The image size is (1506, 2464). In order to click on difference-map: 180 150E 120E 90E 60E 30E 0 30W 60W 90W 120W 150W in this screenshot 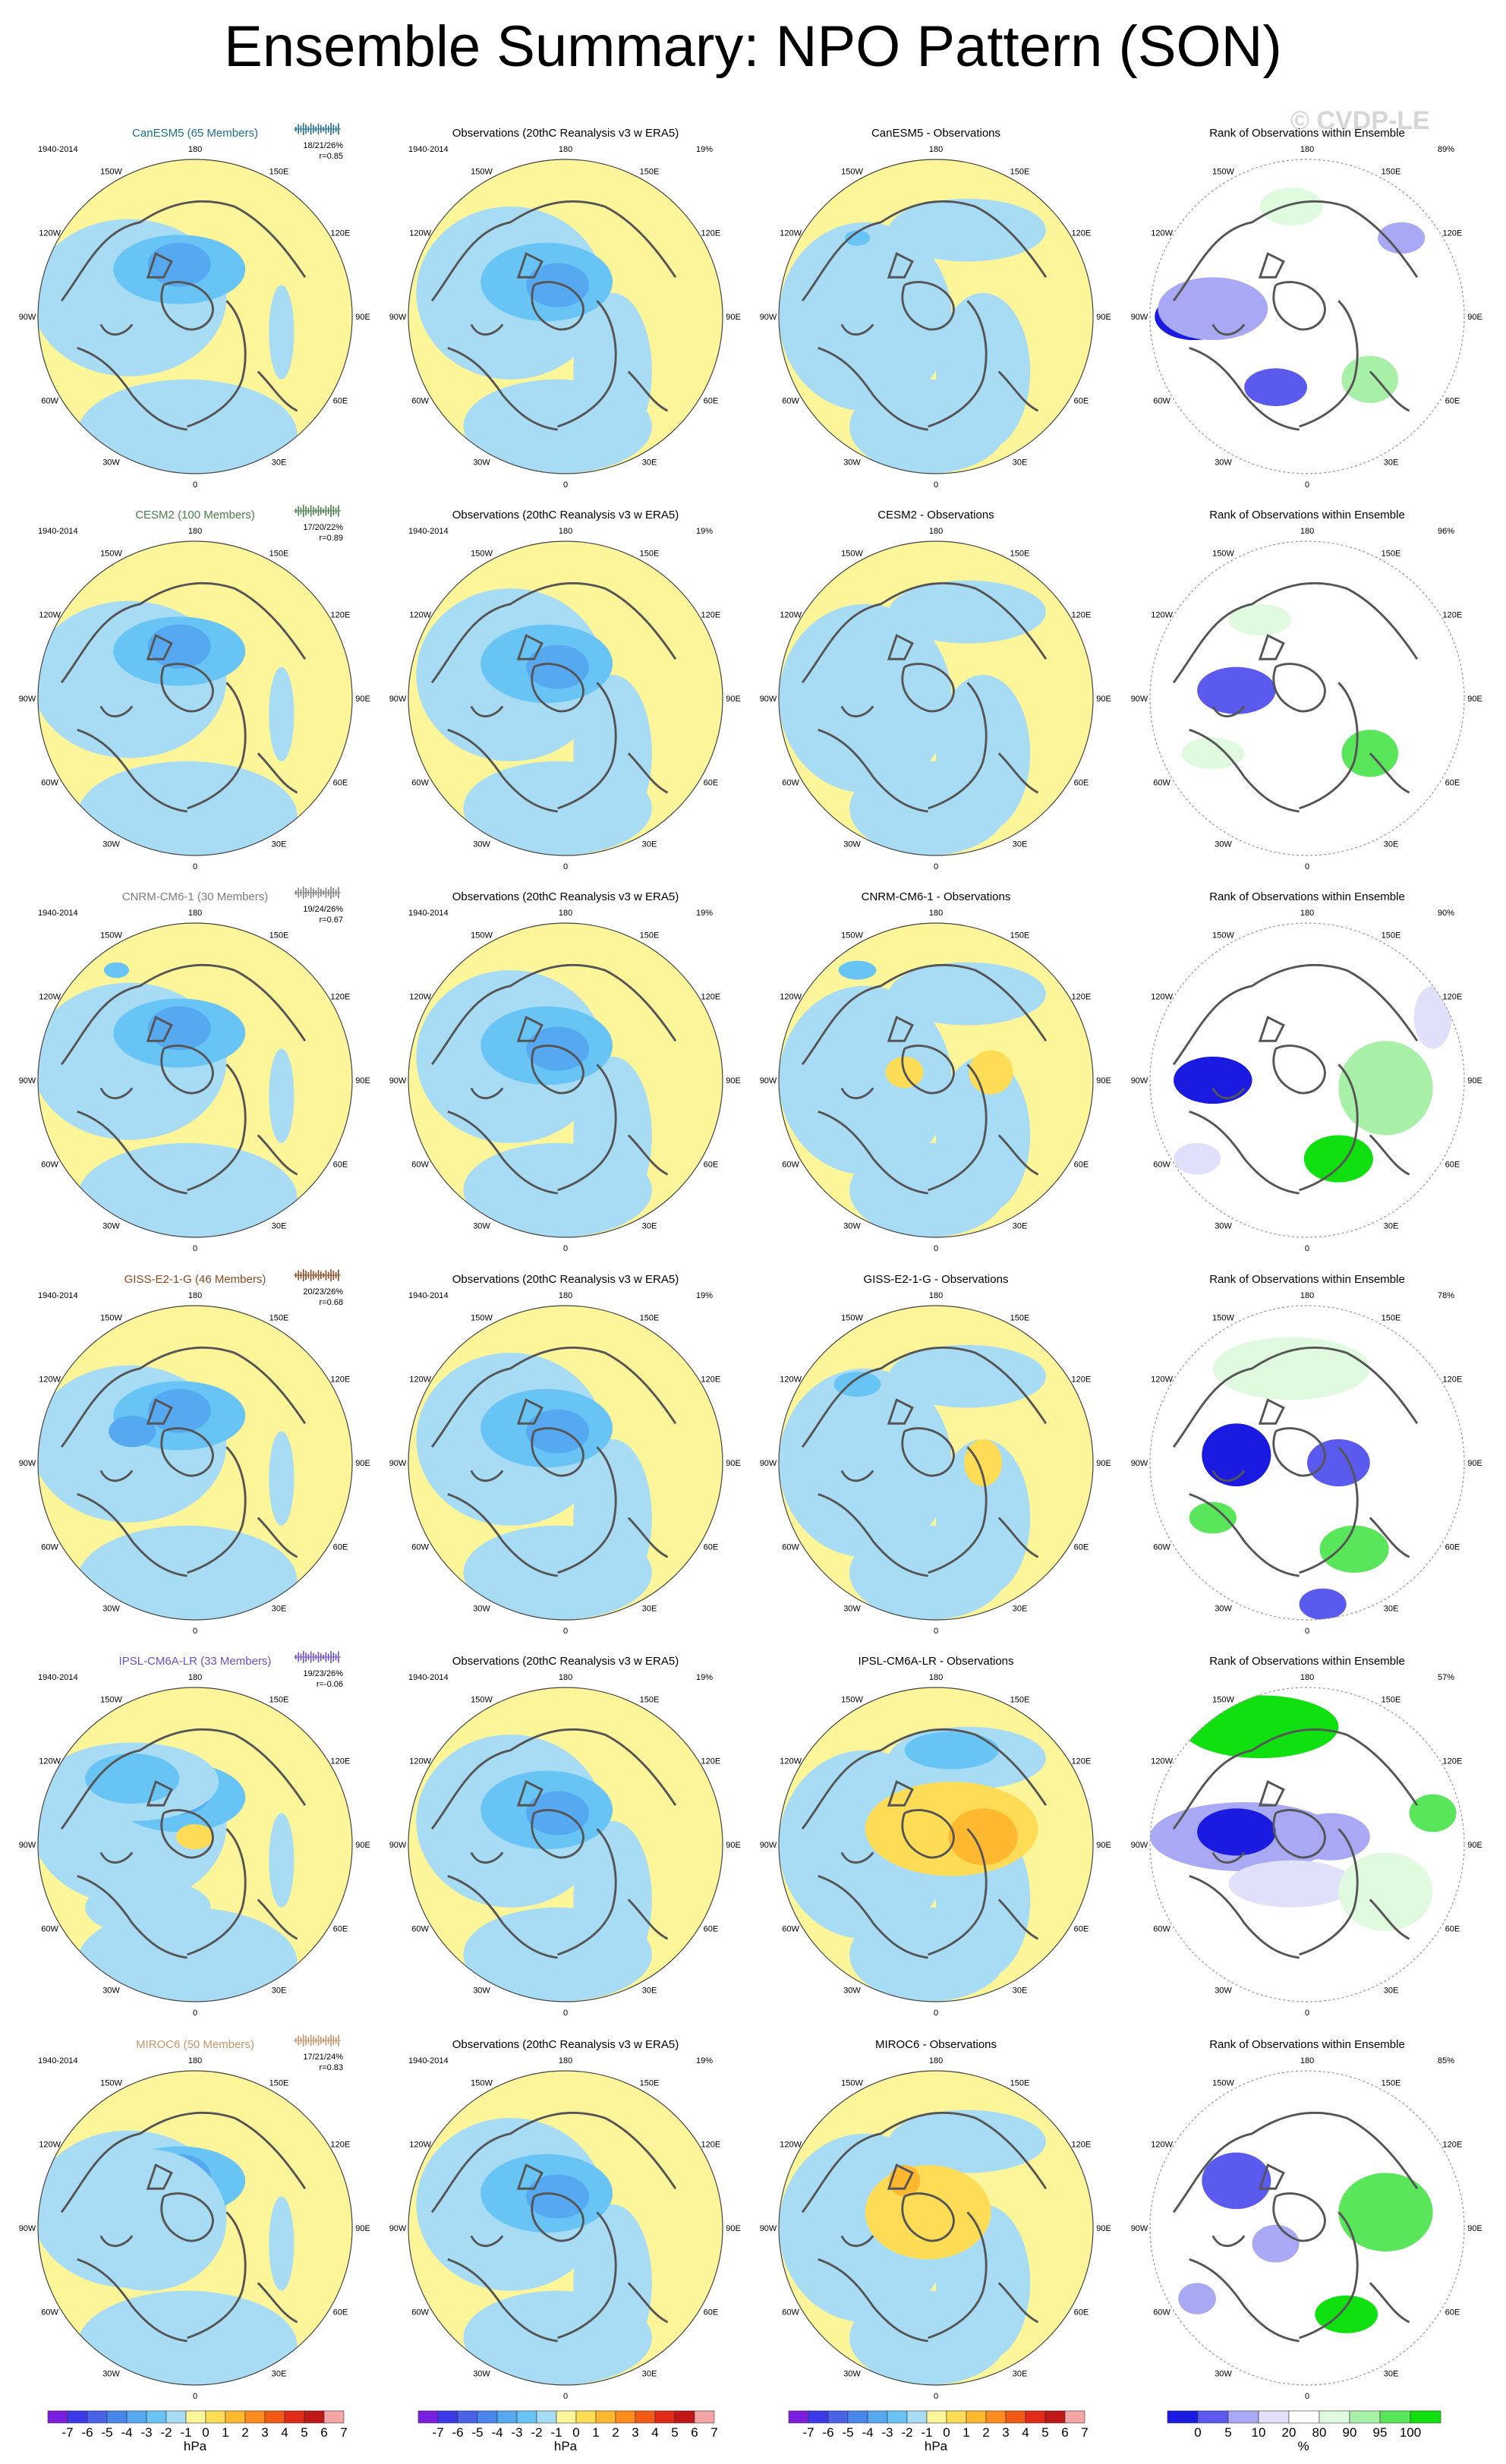, I will do `click(935, 1845)`.